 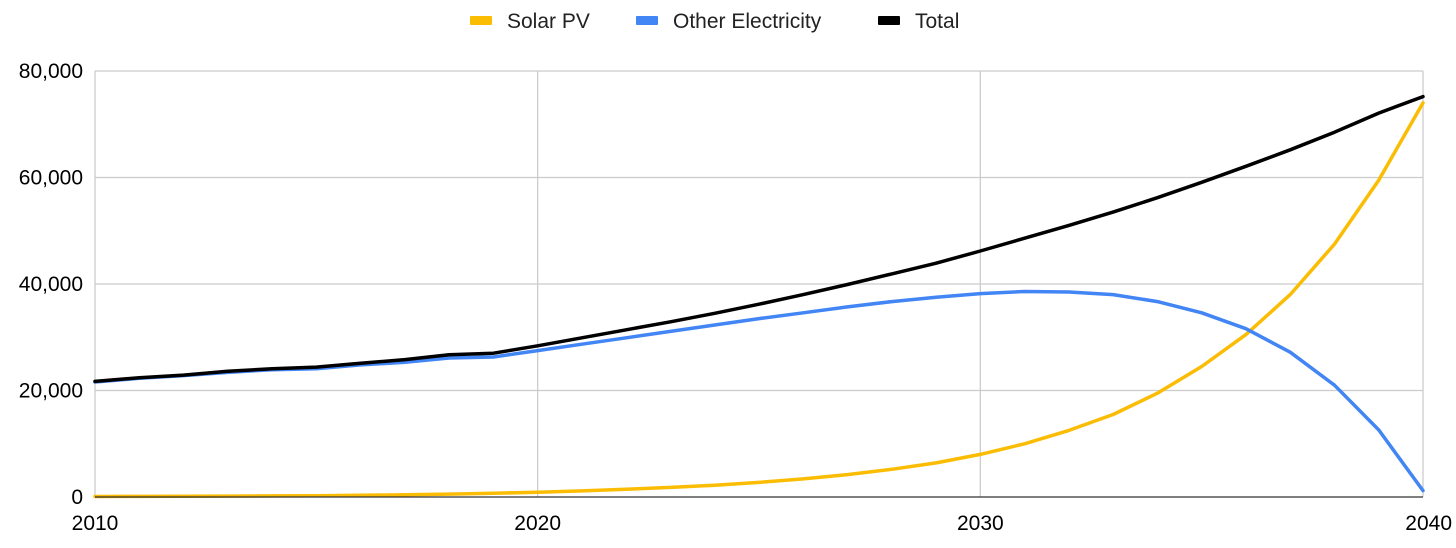 I want to click on legend-item-total: Total, so click(x=918, y=21).